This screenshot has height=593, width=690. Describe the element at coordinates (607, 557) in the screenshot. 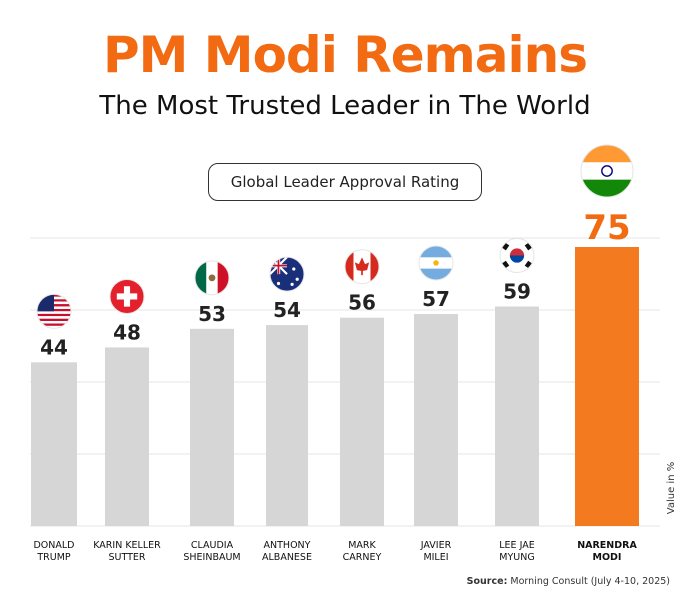

I see `x-tick-label: MODI` at that location.